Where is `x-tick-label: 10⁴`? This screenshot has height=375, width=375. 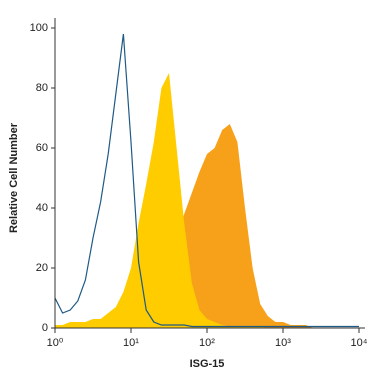 x-tick-label: 10⁴ is located at coordinates (359, 343).